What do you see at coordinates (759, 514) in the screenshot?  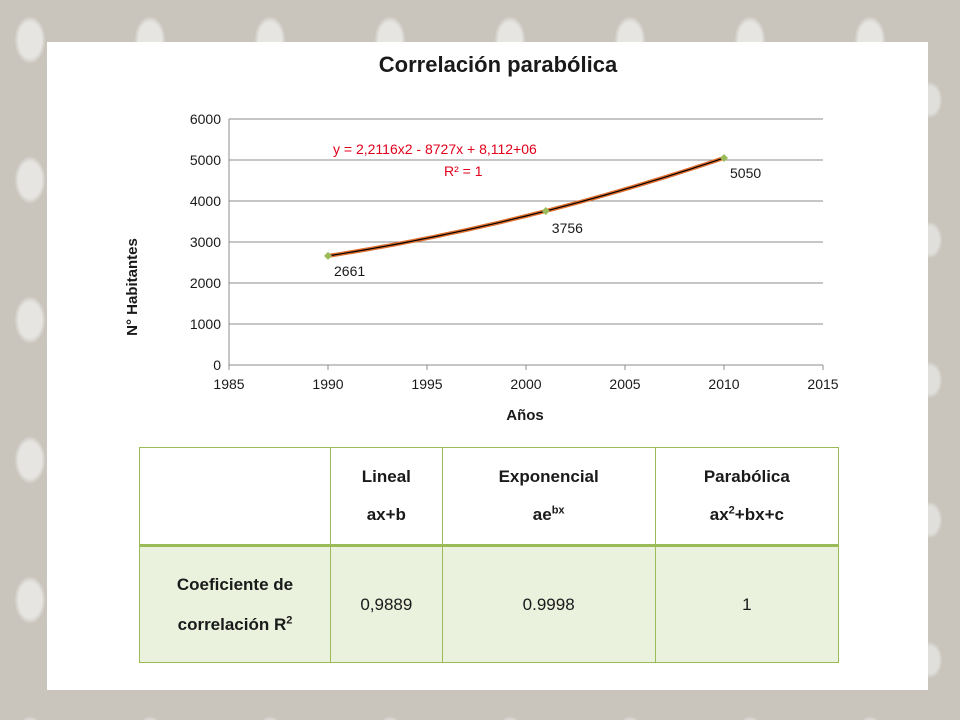 I see `formula-tail: +bx+c` at bounding box center [759, 514].